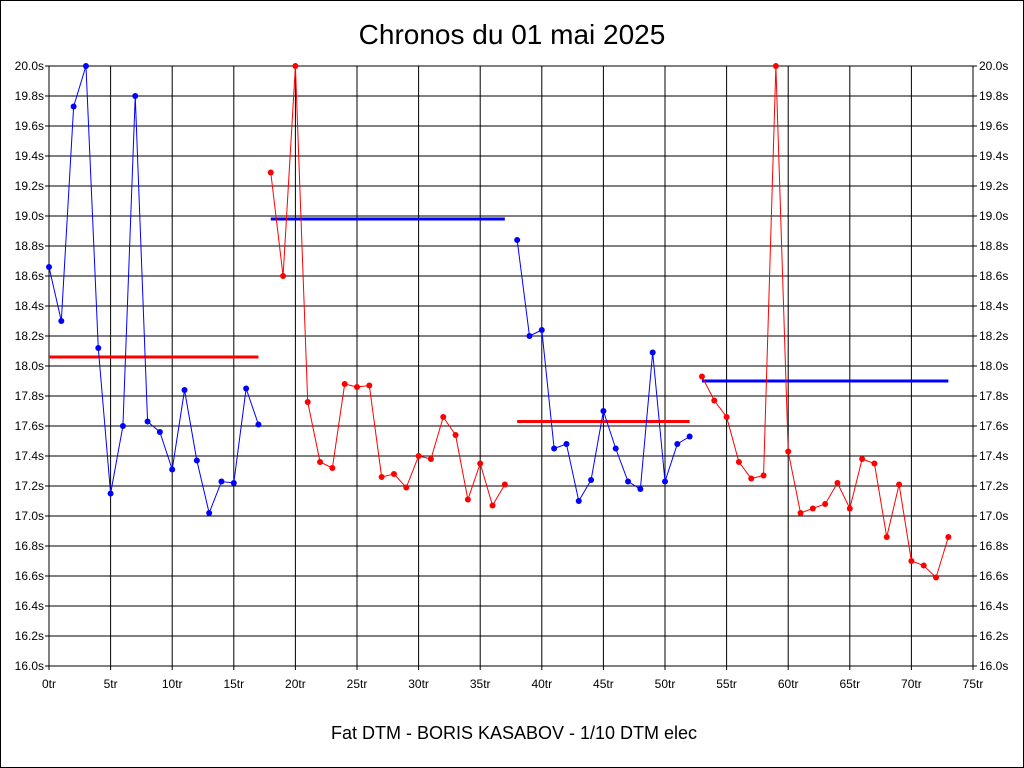 The width and height of the screenshot is (1024, 768). What do you see at coordinates (29, 186) in the screenshot?
I see `y-tick-label-left: 19.2s` at bounding box center [29, 186].